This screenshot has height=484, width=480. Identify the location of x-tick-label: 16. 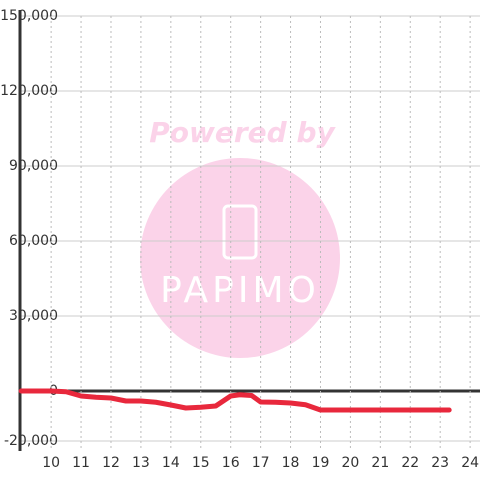
(231, 463).